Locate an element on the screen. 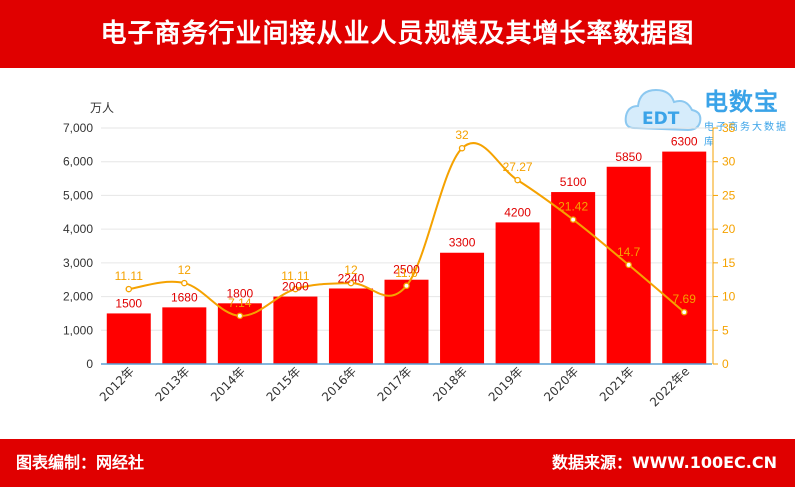  title-bar: 电子商务行业间接从业人员规模及其增长率数据图 is located at coordinates (397, 34).